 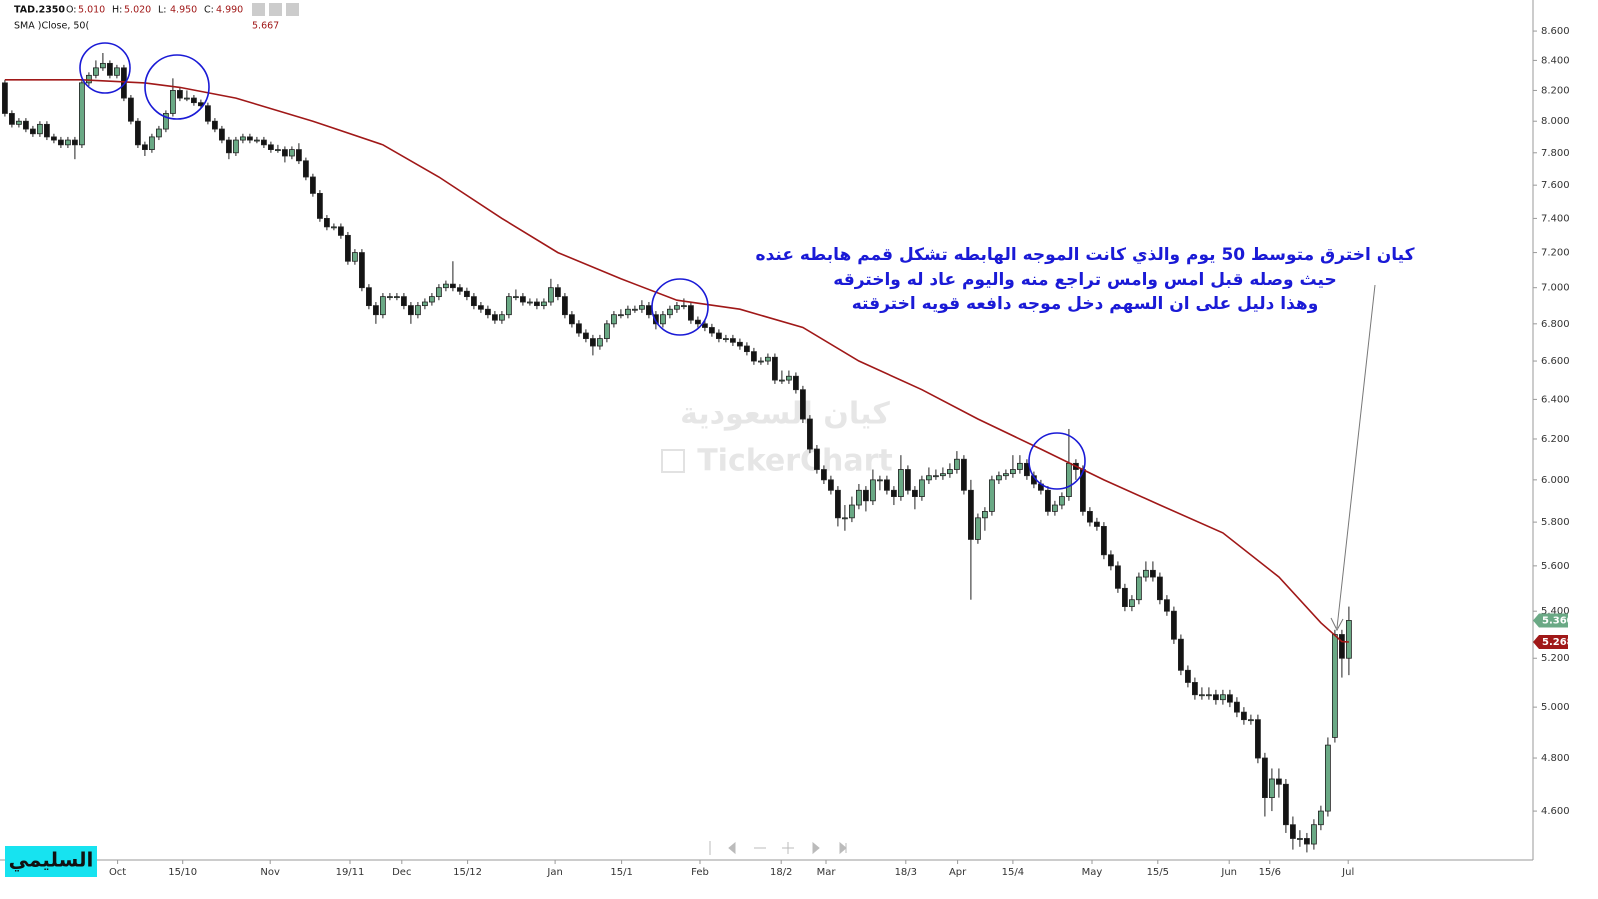 I want to click on scroll-left, so click(x=732, y=848).